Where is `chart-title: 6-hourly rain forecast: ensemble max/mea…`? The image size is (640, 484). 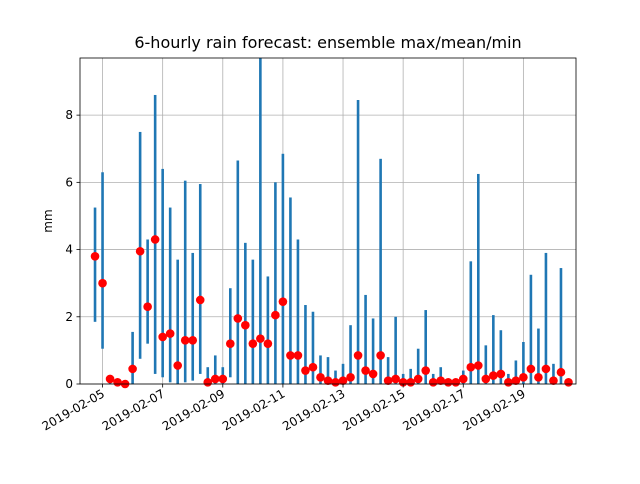 chart-title: 6-hourly rain forecast: ensemble max/mea… is located at coordinates (327, 42).